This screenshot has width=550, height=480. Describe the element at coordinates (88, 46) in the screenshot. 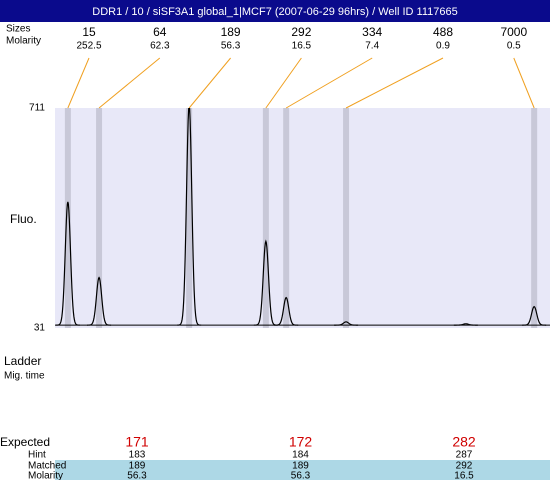

I see `ladder-molarity: 252.5` at that location.